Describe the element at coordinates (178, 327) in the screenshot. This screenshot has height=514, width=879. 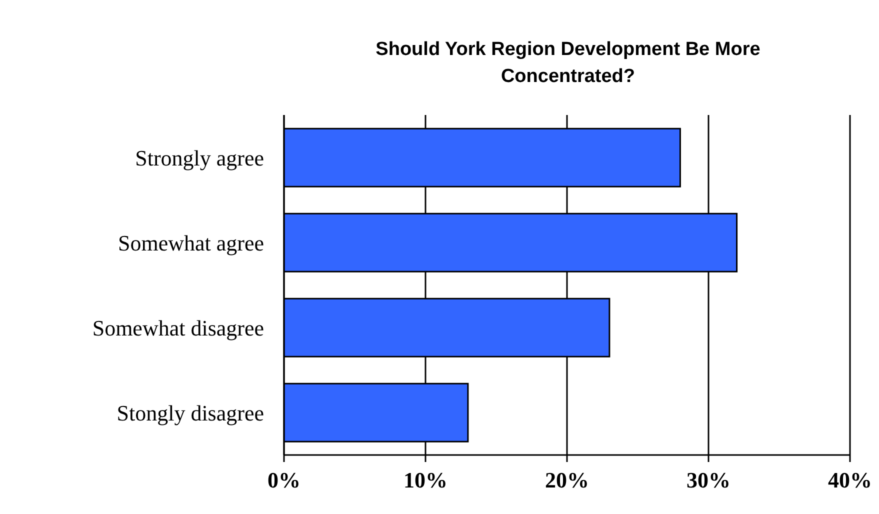
I see `y-tick-label: Somewhat disagree` at that location.